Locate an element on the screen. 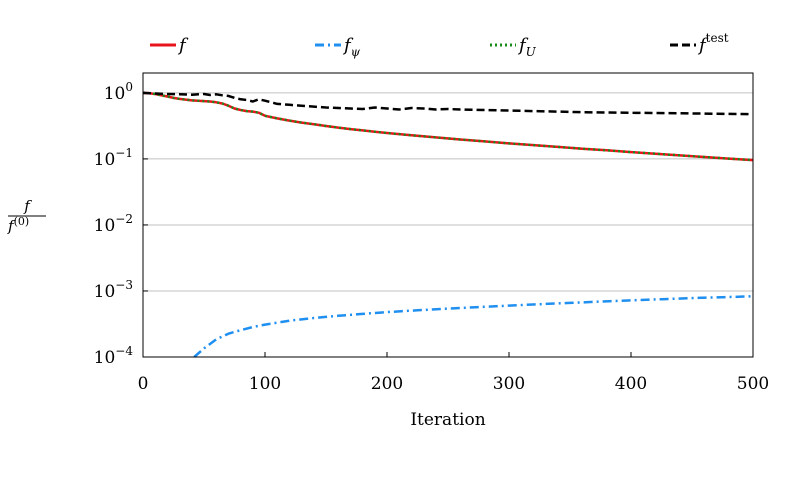  y-axis-title-denominator-base: f is located at coordinates (11, 226).